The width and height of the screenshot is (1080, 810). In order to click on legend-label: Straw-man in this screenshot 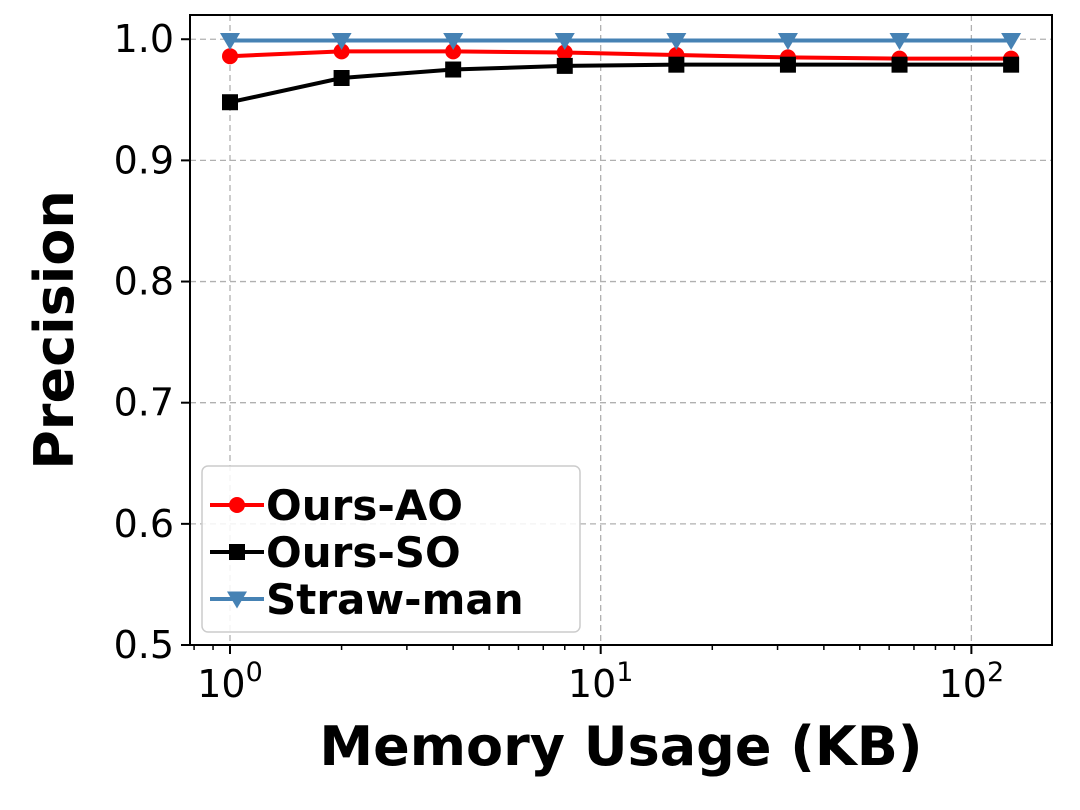, I will do `click(395, 599)`.